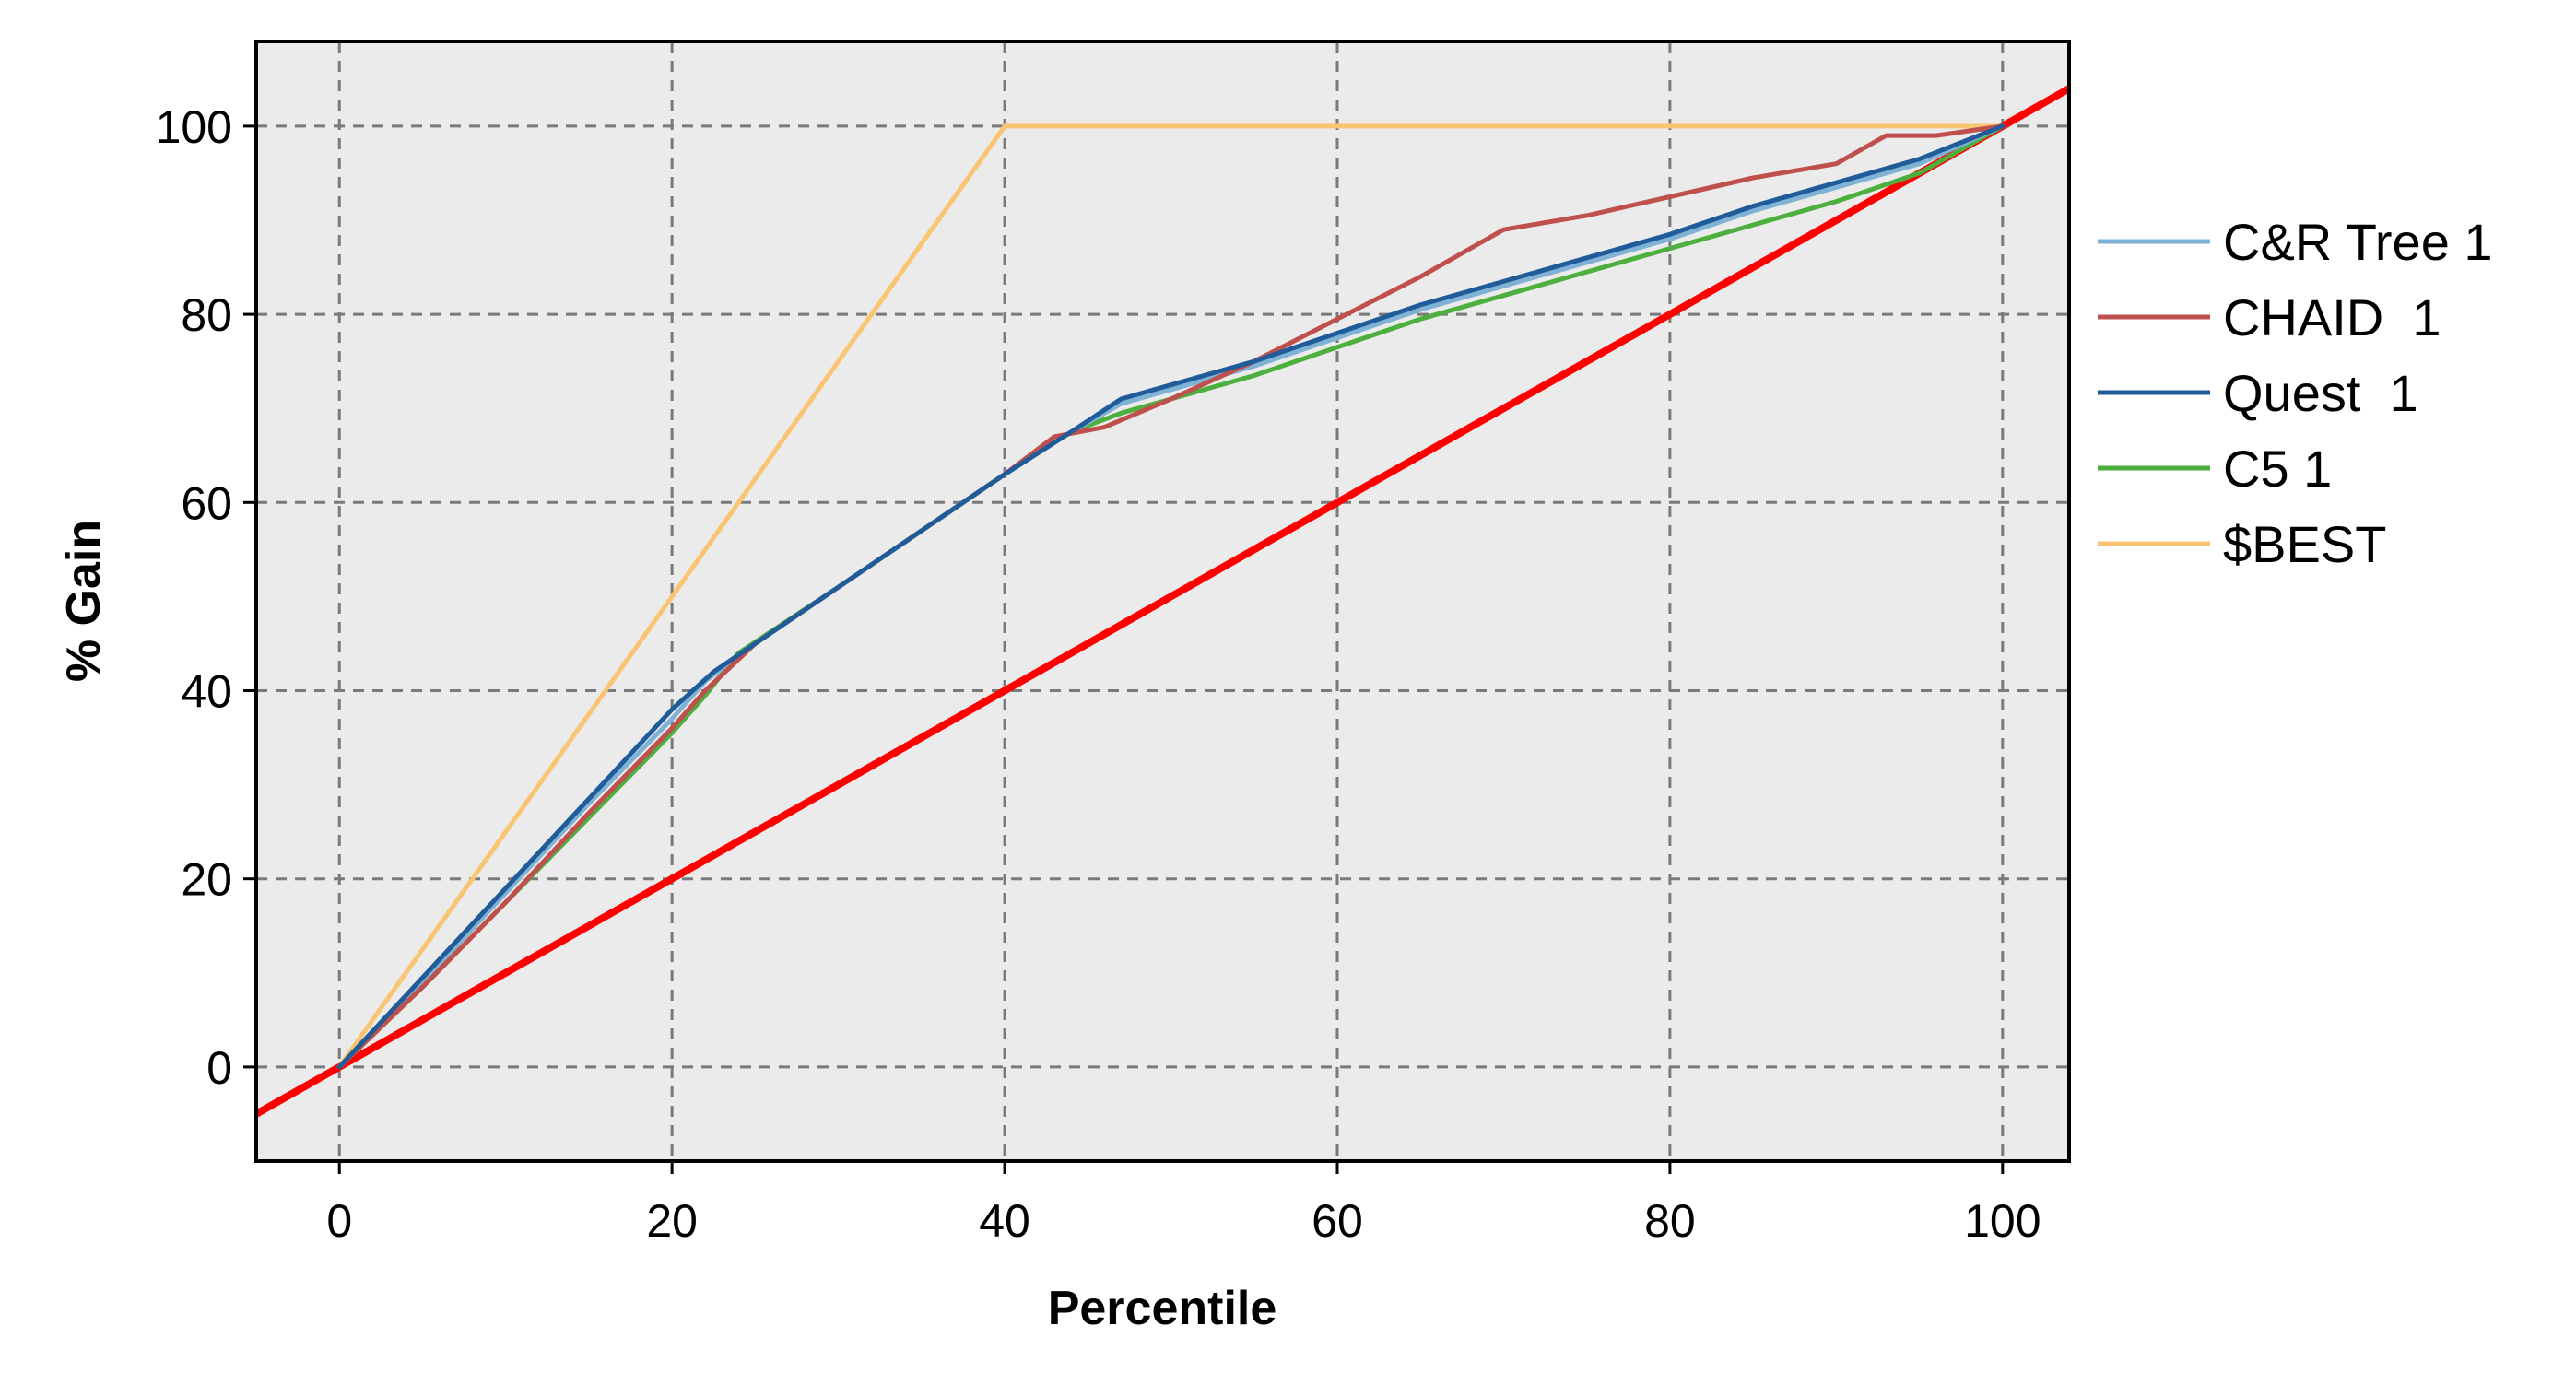 The width and height of the screenshot is (2576, 1373). I want to click on y-tick-label-100: 100, so click(194, 127).